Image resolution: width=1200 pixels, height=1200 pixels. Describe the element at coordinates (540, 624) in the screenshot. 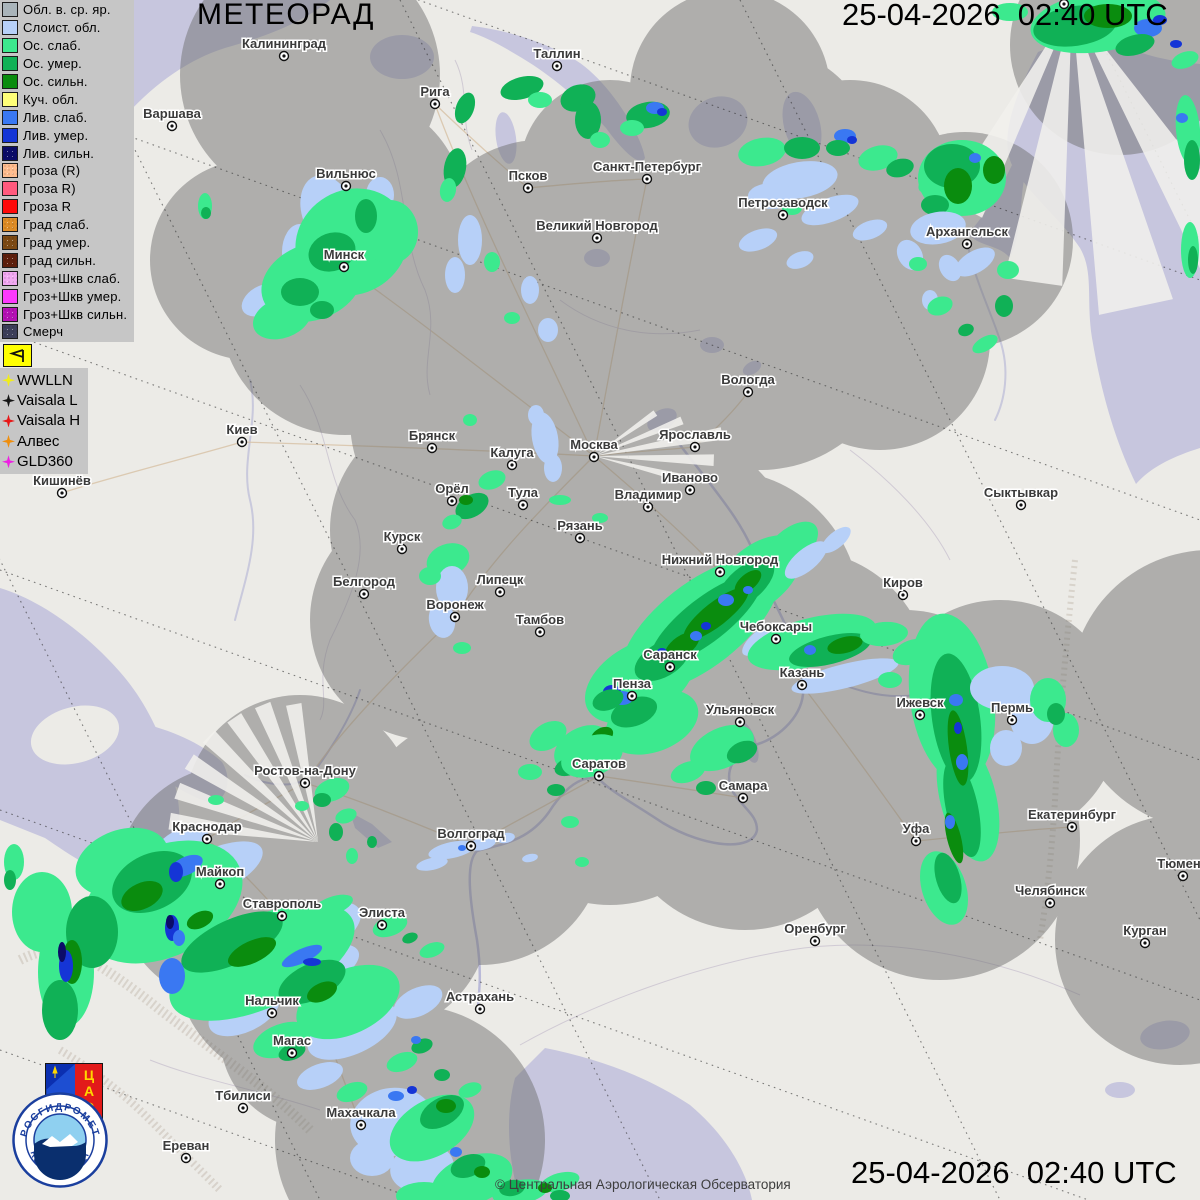

I see `city-marker: Тамбов` at that location.